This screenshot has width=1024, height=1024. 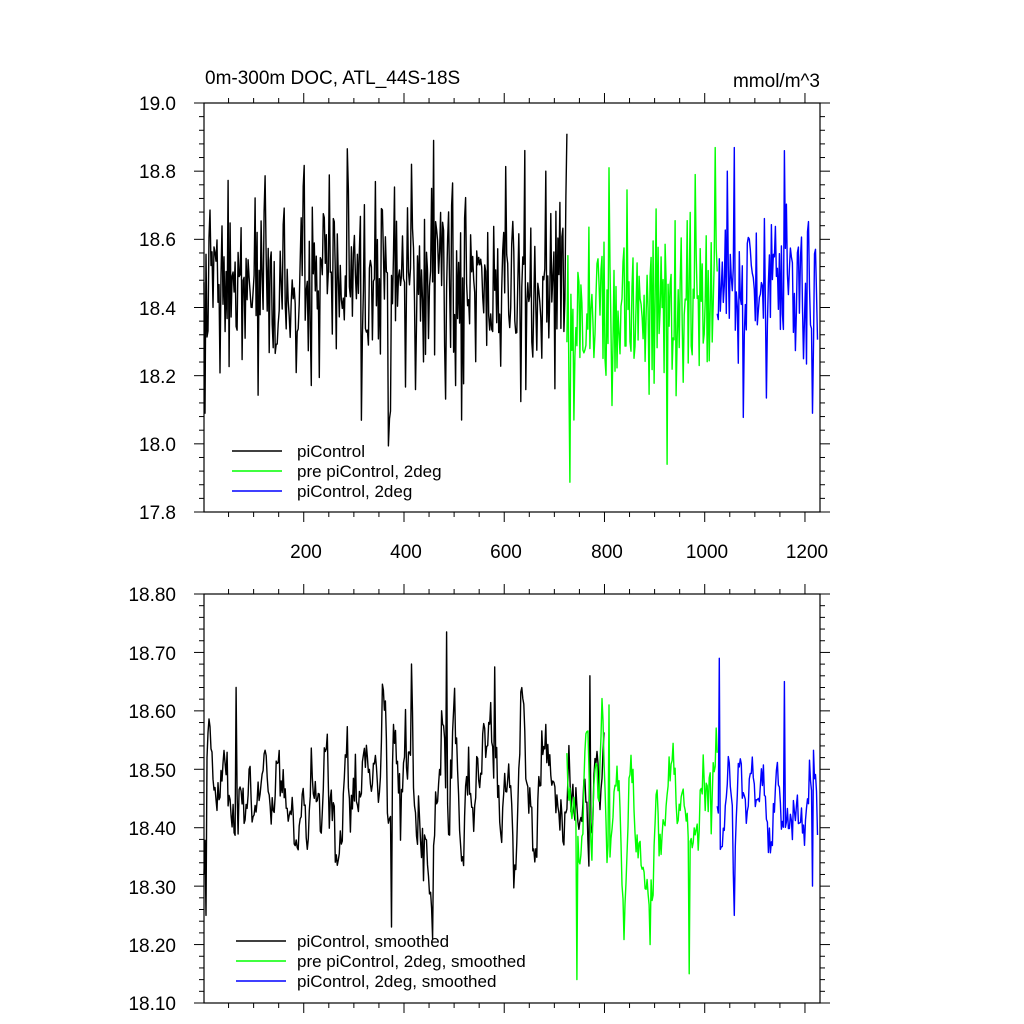 I want to click on y-tick-label: 18.40, so click(x=152, y=829).